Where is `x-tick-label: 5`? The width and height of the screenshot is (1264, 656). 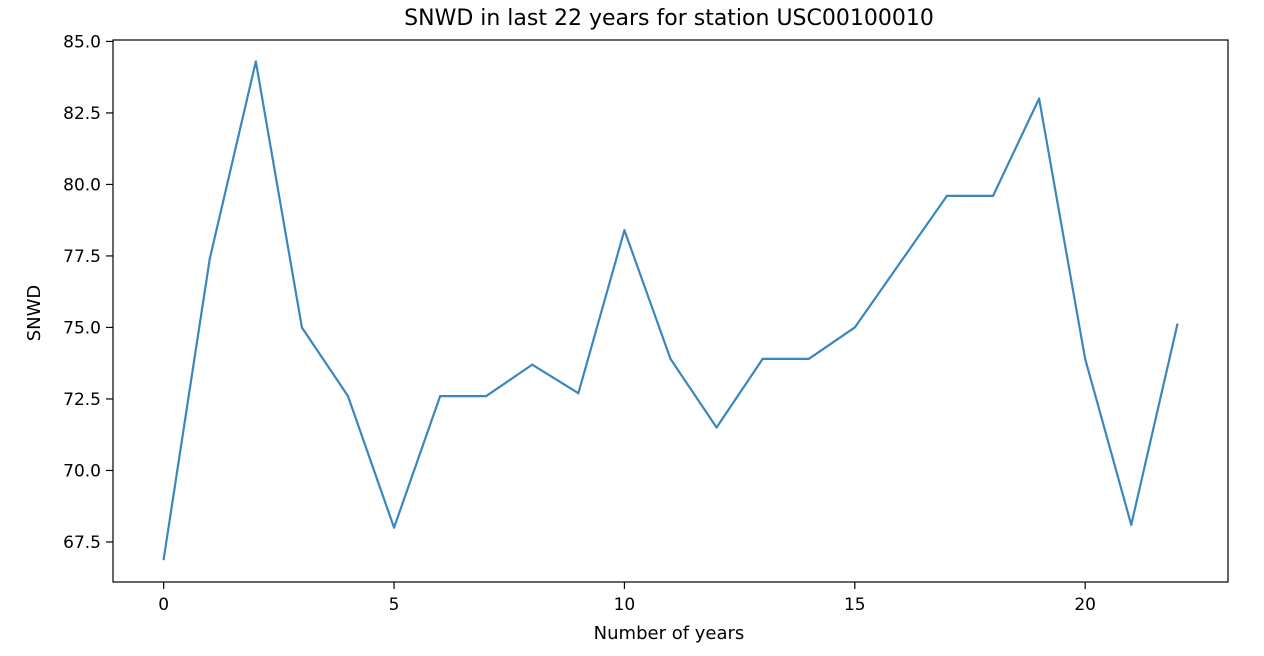 x-tick-label: 5 is located at coordinates (394, 605).